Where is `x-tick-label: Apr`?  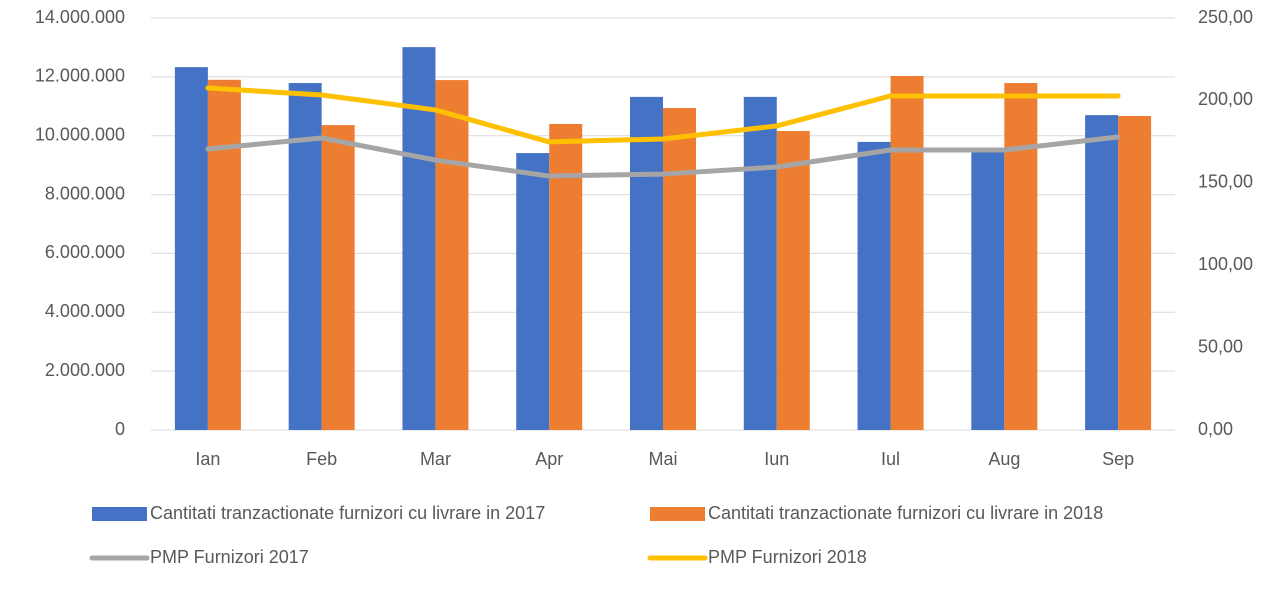
x-tick-label: Apr is located at coordinates (549, 459).